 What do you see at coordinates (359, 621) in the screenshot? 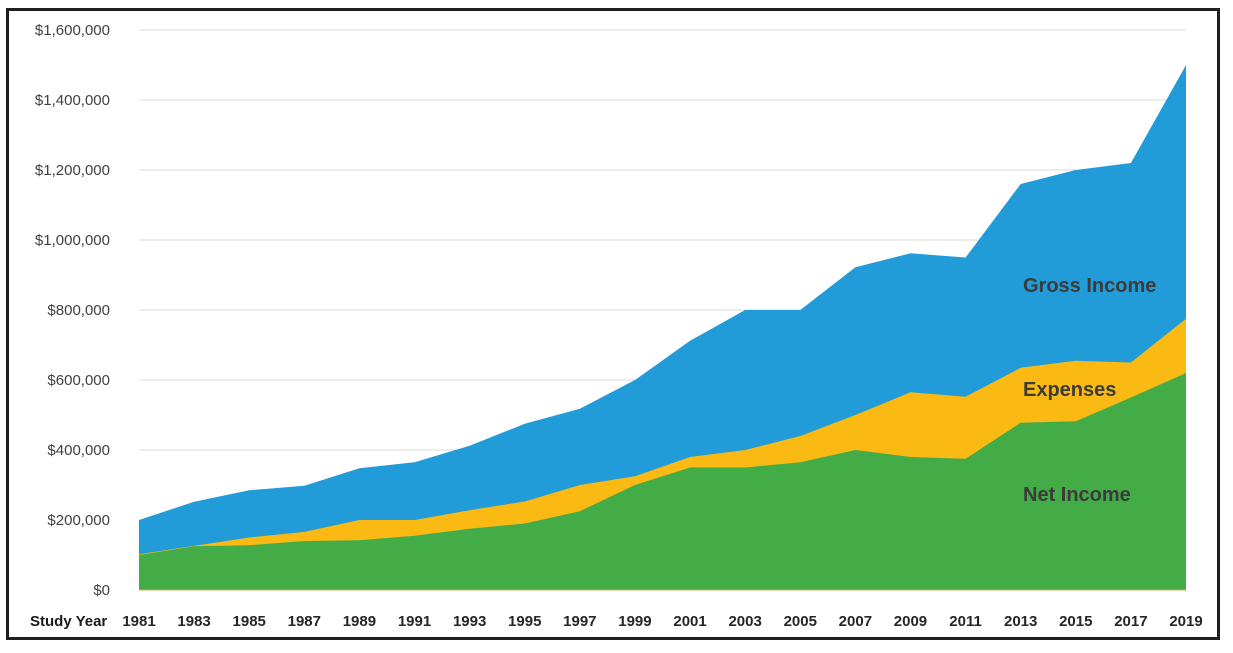
I see `x-tick-label: 1989` at bounding box center [359, 621].